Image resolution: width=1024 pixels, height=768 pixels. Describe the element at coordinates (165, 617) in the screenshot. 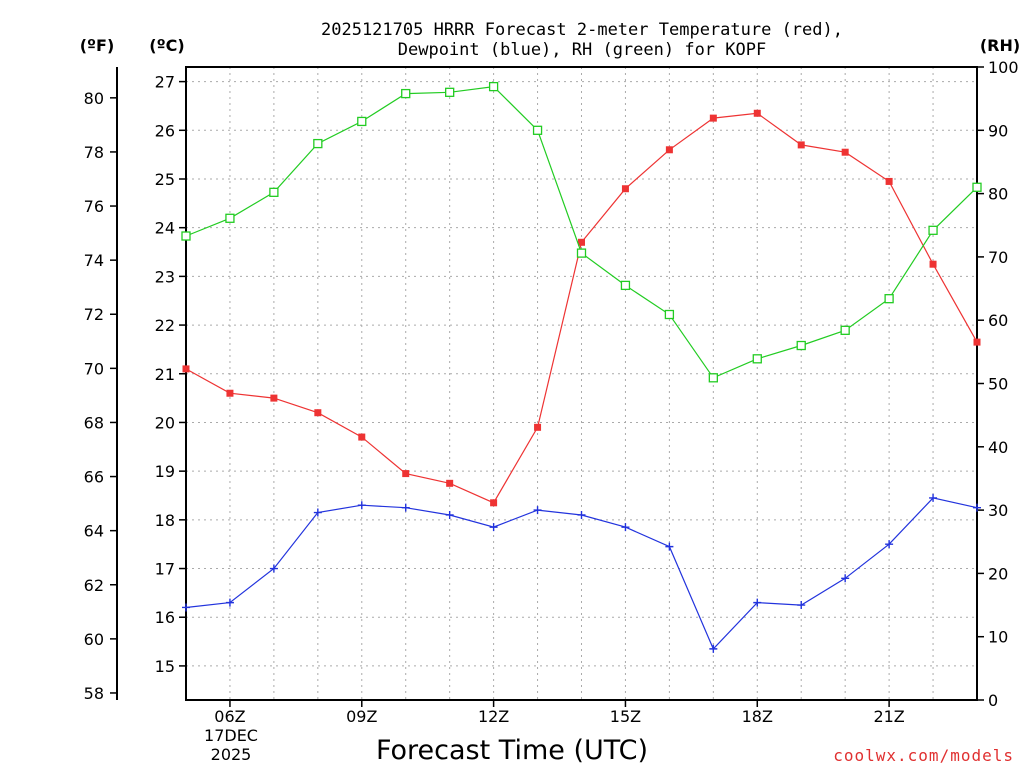

I see `celsius-tick-label: 16` at that location.